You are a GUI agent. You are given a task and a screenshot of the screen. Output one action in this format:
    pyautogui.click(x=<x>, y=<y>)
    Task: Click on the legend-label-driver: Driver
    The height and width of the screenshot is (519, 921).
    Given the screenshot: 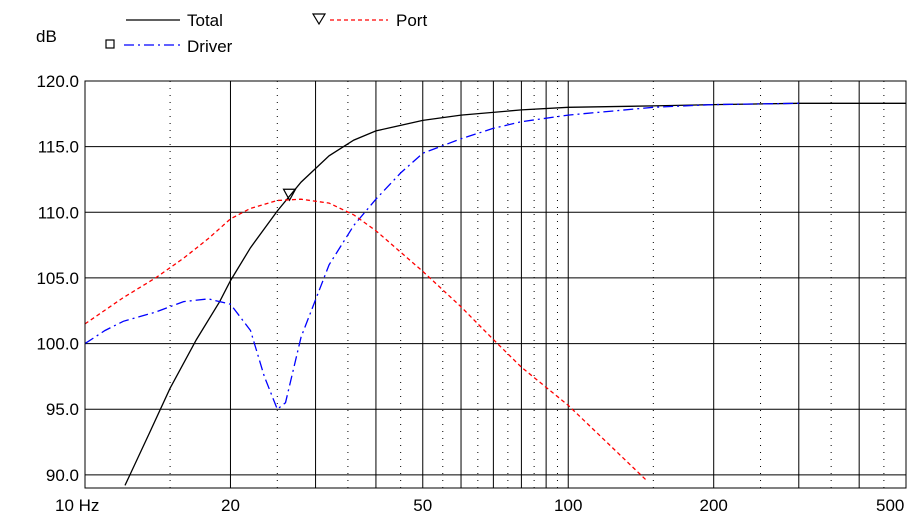 What is the action you would take?
    pyautogui.click(x=210, y=46)
    